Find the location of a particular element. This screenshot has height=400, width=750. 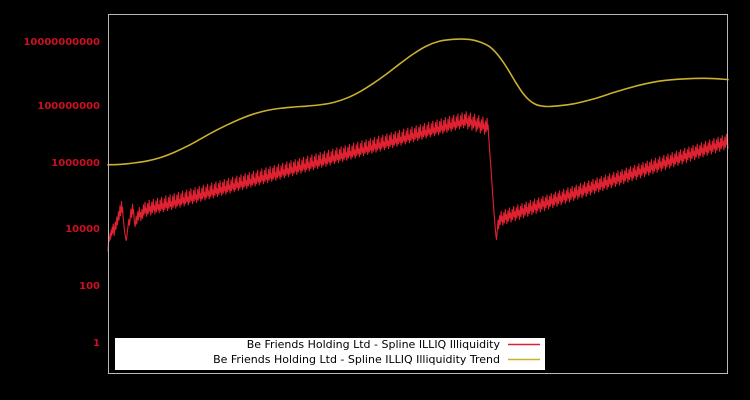

y-tick-label-10000000000: 10000000000 is located at coordinates (61, 42).